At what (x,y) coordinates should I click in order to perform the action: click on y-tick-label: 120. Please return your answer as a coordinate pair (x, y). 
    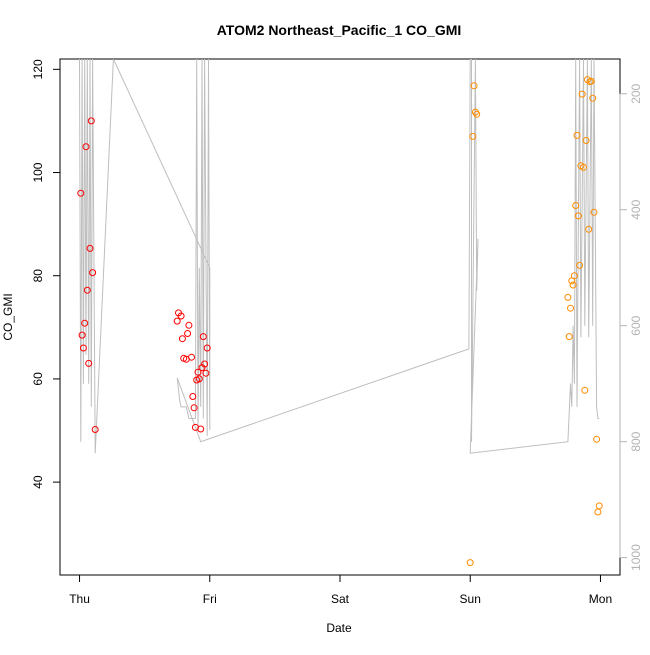
    Looking at the image, I should click on (38, 69).